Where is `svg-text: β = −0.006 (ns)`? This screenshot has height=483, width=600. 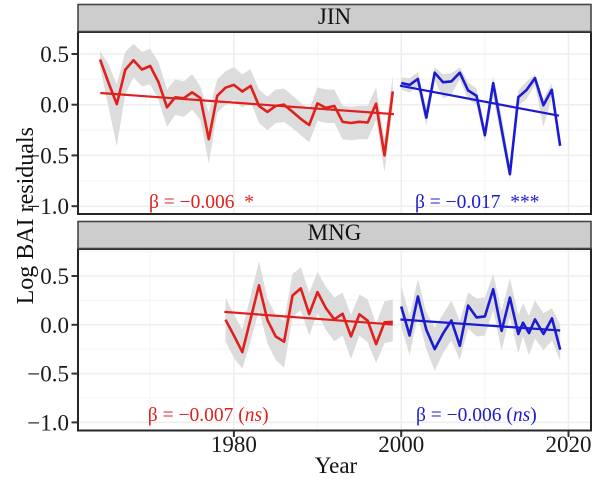
svg-text: β = −0.006 (ns) is located at coordinates (476, 415).